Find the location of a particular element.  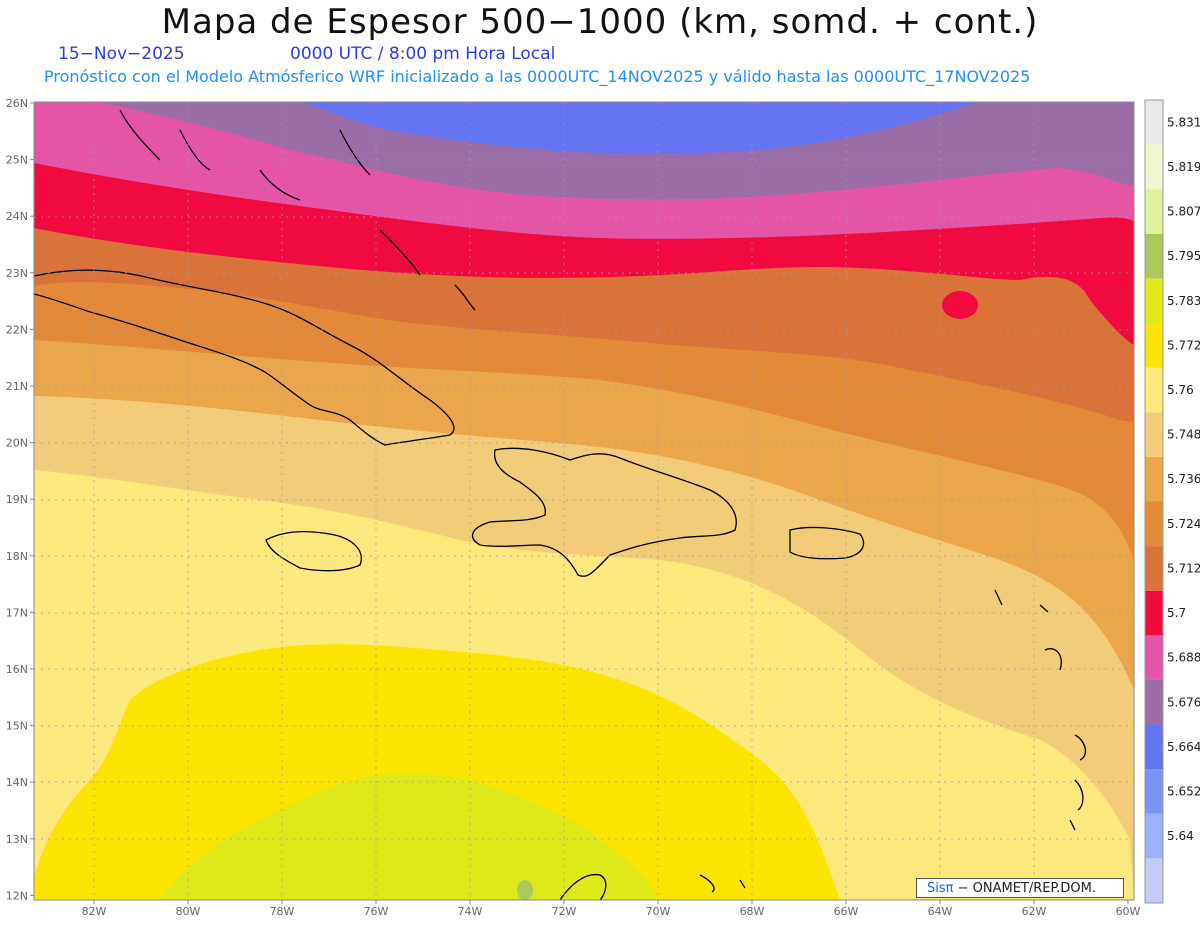

colorbar-frame is located at coordinates (1154, 501).